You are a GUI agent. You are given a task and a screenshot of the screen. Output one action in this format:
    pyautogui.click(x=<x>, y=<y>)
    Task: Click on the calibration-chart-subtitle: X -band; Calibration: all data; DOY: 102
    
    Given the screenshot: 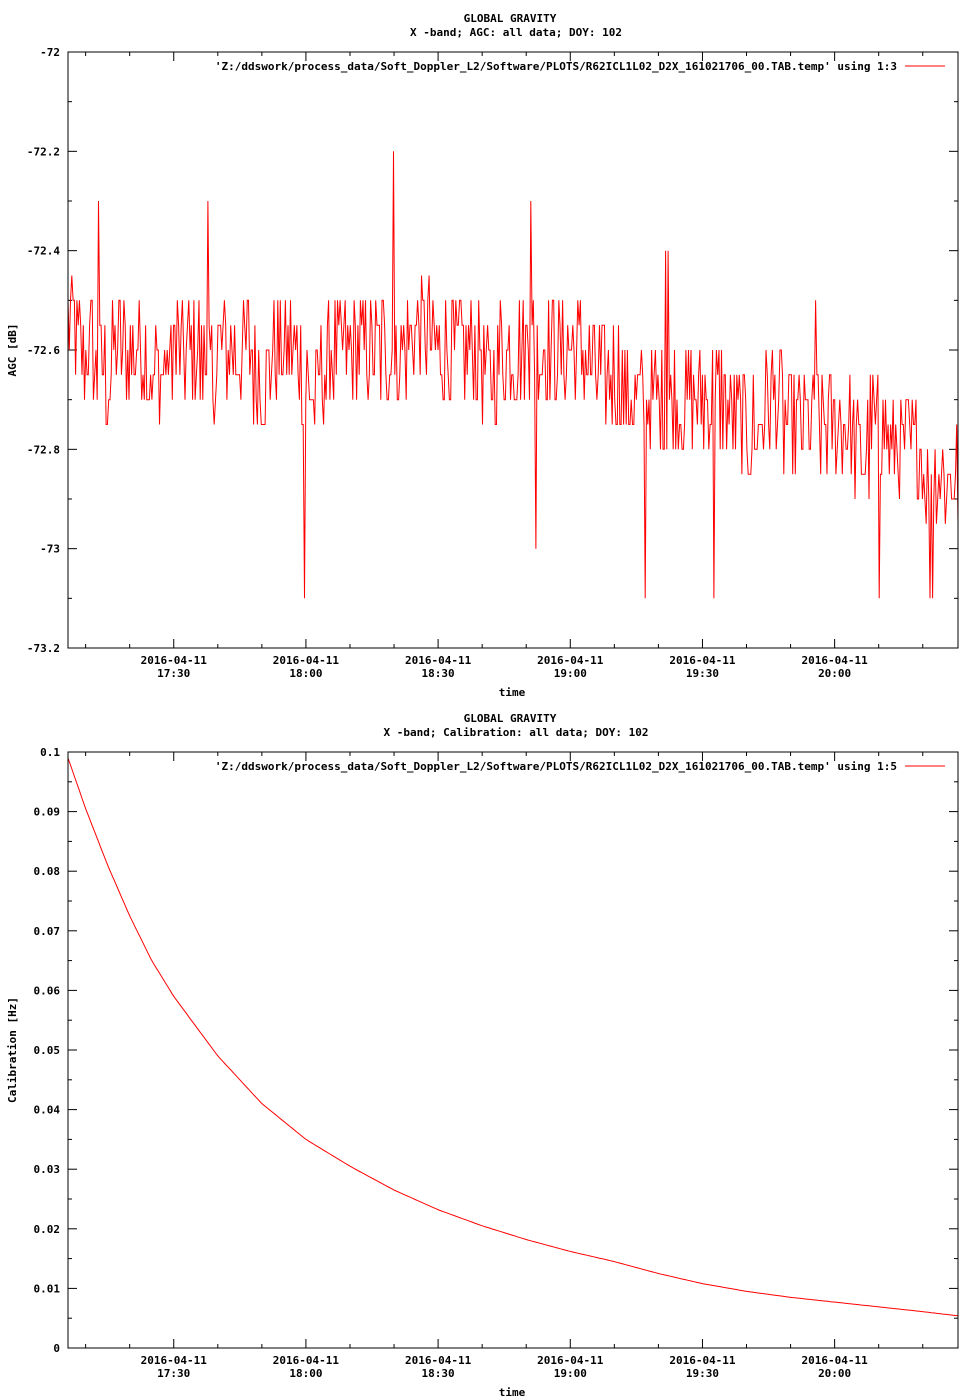 What is the action you would take?
    pyautogui.click(x=516, y=732)
    